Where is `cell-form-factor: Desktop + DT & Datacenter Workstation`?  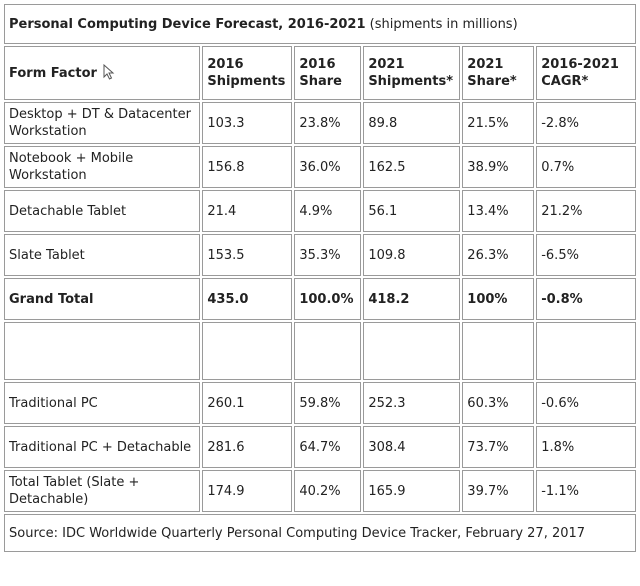
cell-form-factor: Desktop + DT & Datacenter Workstation is located at coordinates (102, 123).